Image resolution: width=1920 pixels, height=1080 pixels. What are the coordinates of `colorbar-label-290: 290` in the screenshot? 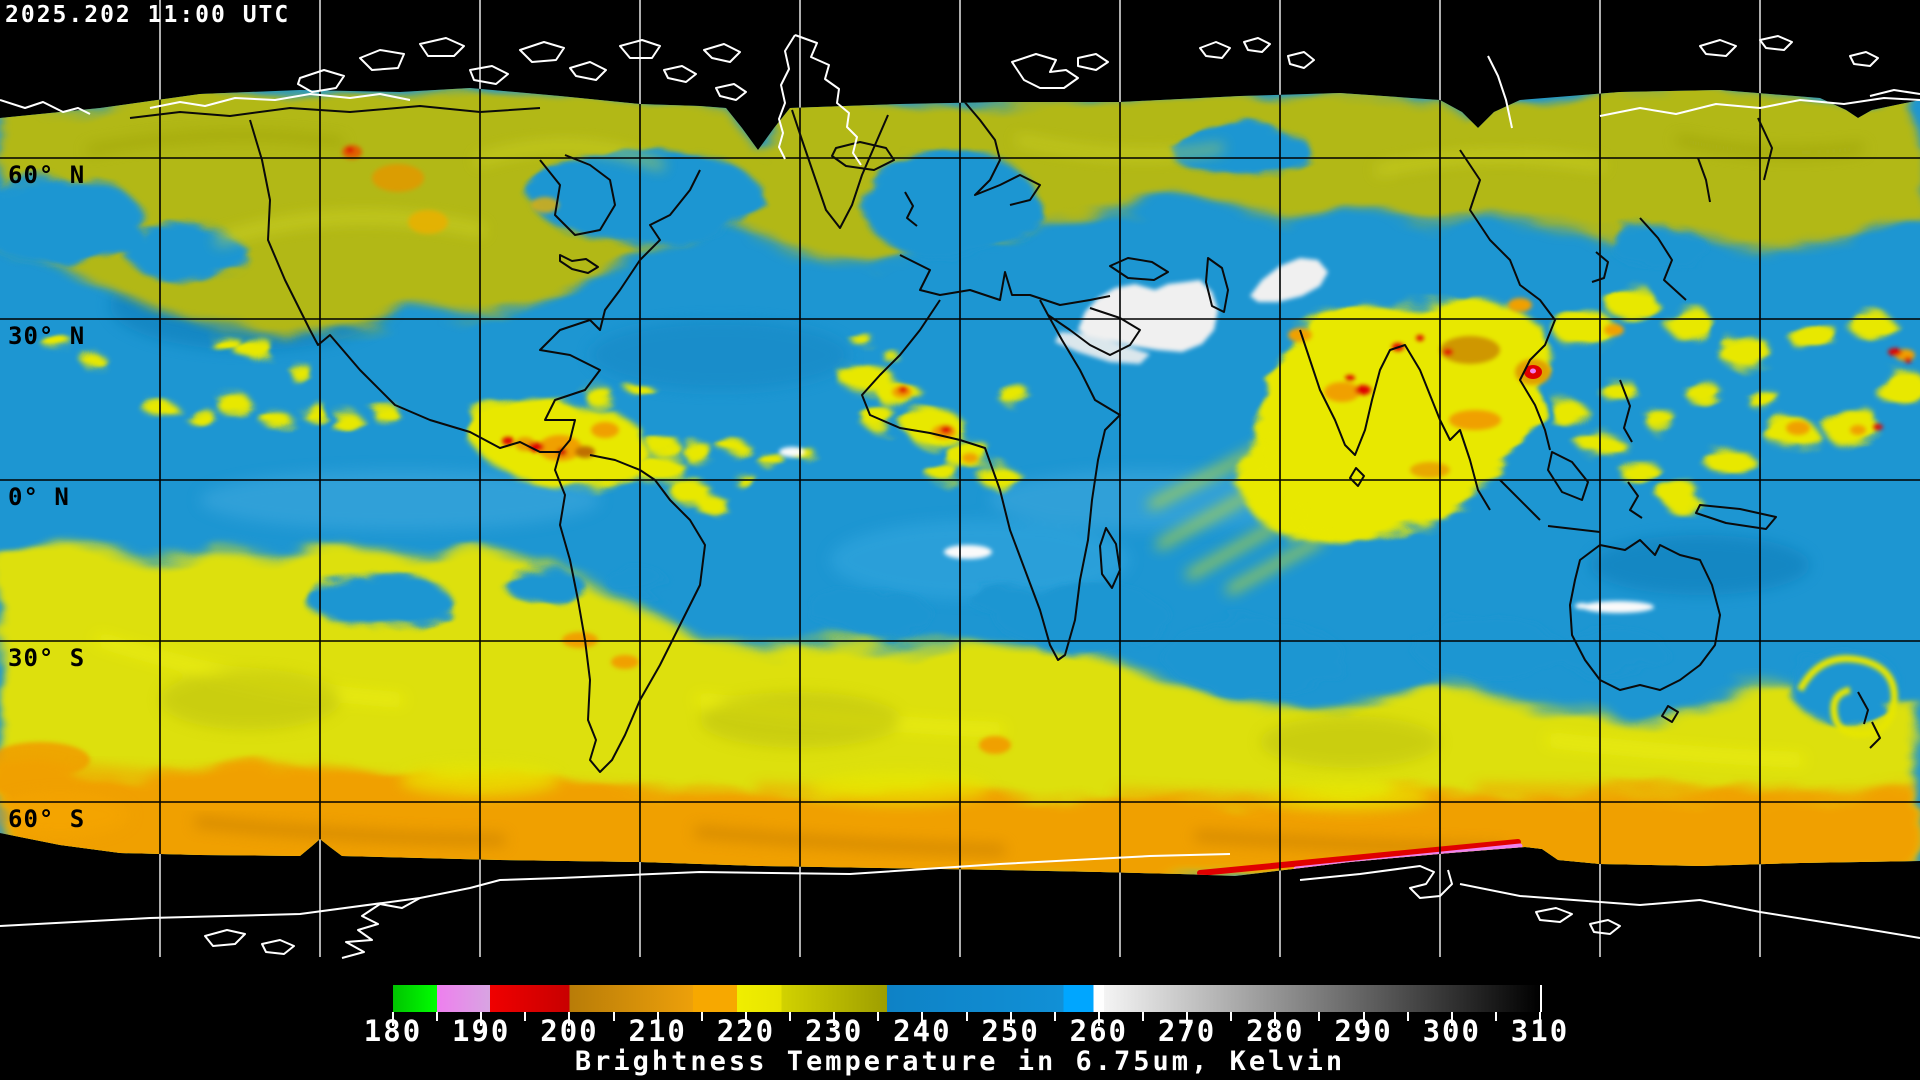 It's located at (1363, 1031).